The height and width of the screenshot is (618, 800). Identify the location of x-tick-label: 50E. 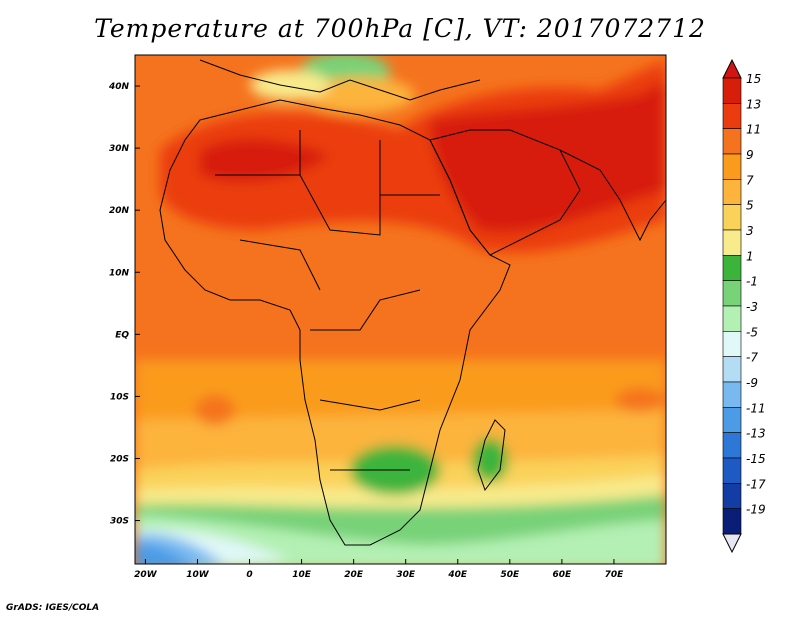
(510, 575).